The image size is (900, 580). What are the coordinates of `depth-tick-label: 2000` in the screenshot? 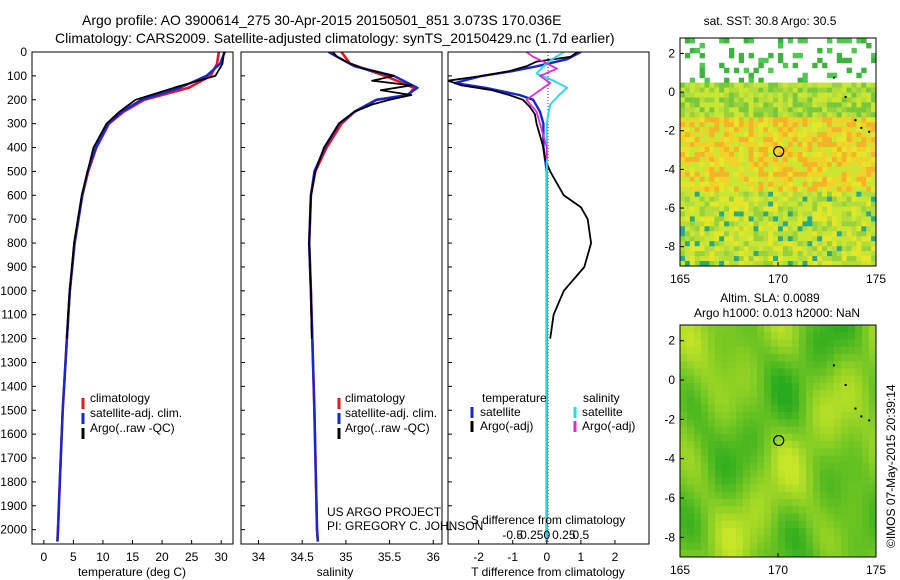 It's located at (13, 530).